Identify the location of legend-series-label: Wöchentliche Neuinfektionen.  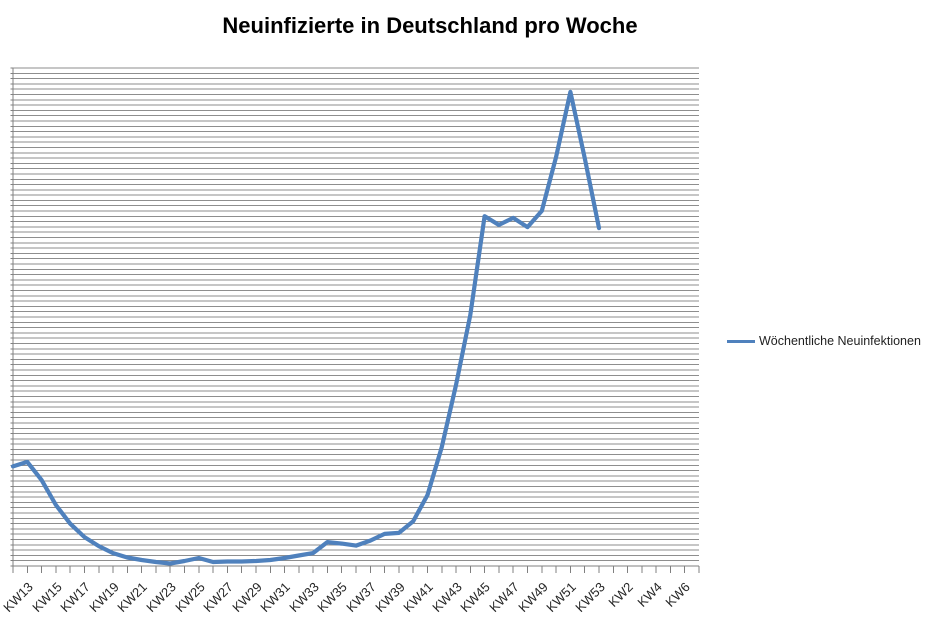
(840, 341).